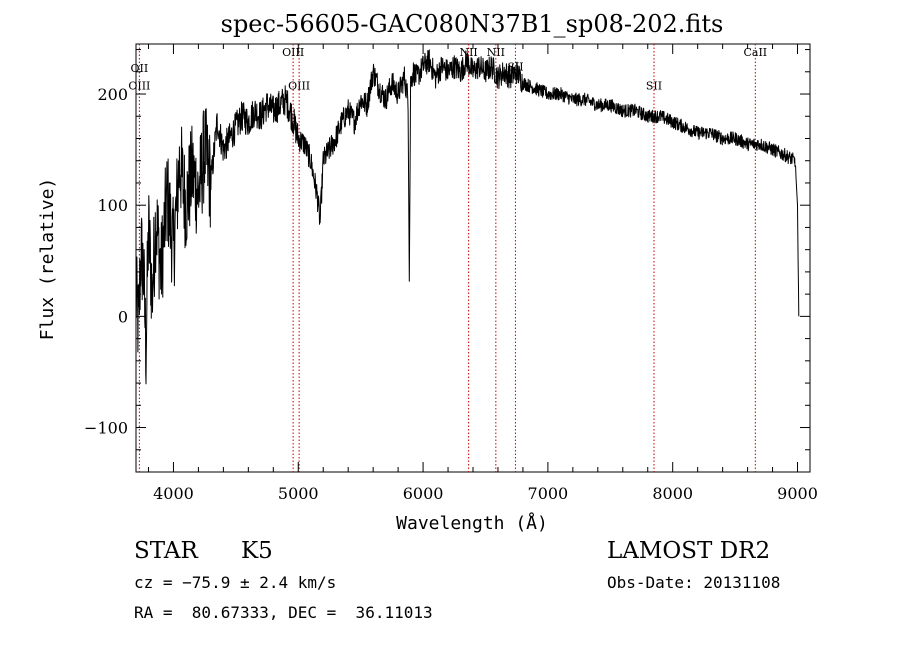  I want to click on x-axis-label: Wavelength (Å), so click(472, 523).